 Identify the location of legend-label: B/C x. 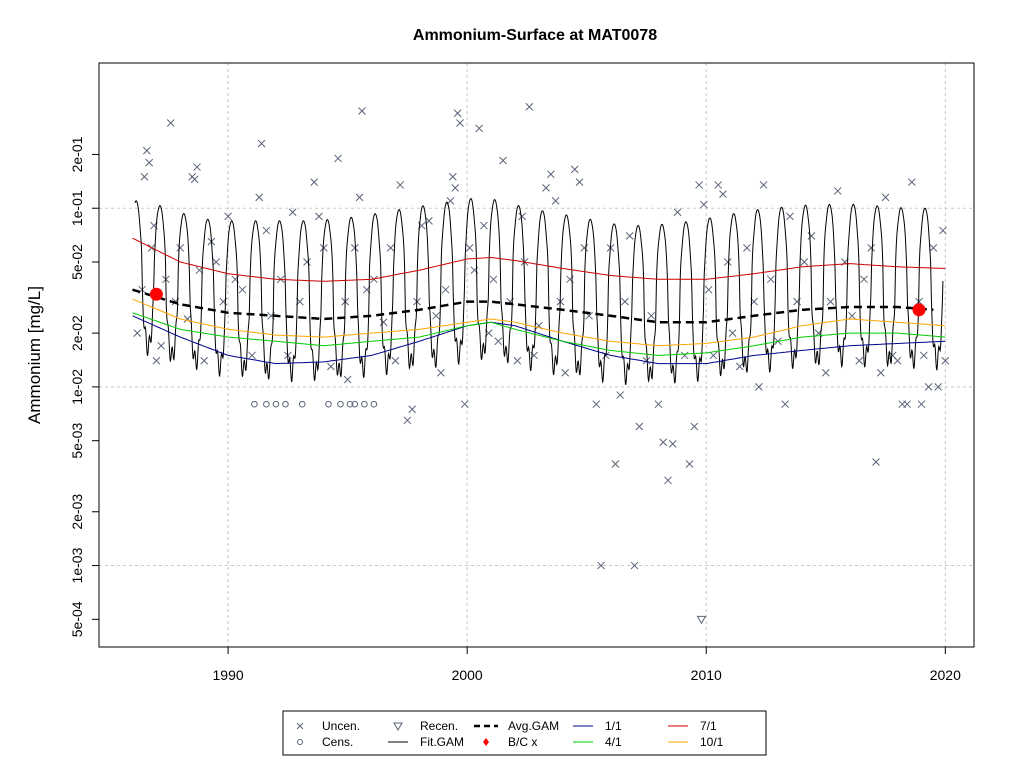
(522, 742).